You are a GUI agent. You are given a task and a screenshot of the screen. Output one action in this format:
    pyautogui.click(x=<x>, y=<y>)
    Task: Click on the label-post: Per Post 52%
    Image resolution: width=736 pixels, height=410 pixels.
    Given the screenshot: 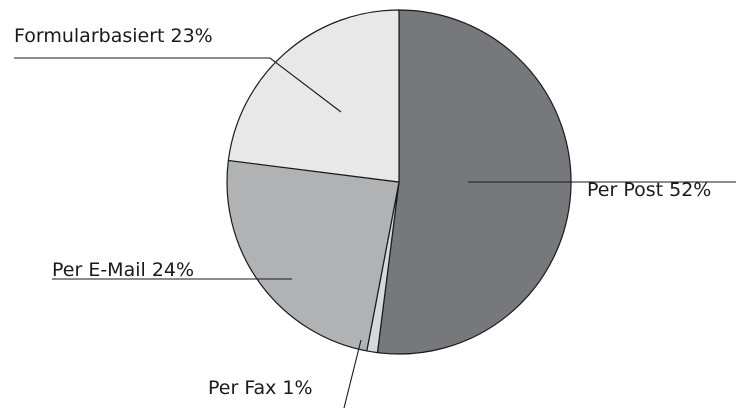 What is the action you would take?
    pyautogui.click(x=649, y=190)
    